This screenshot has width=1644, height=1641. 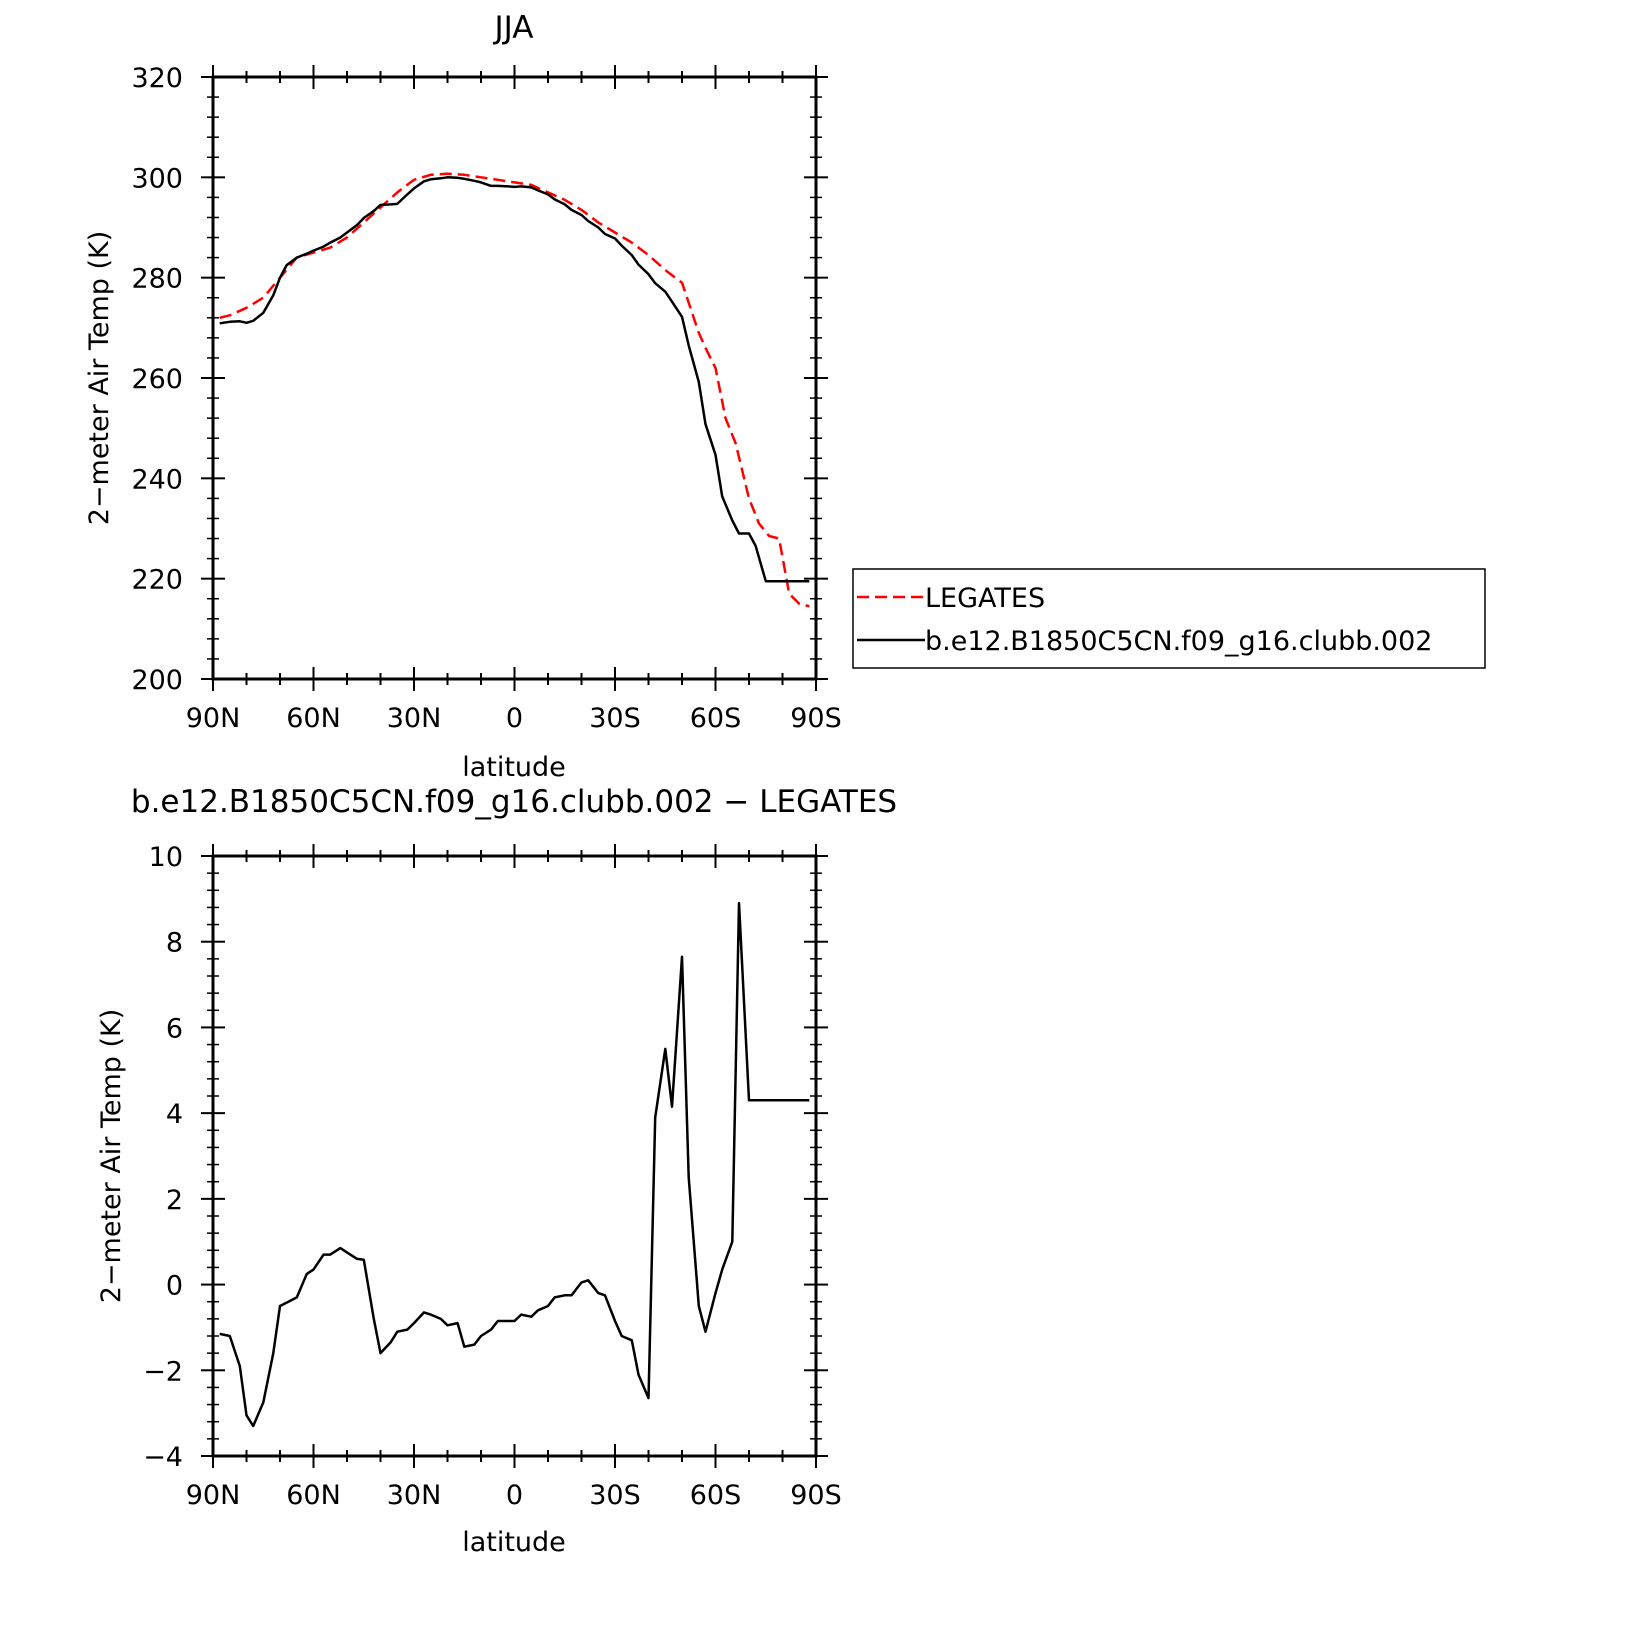 I want to click on top-y-tick-labels: 200 220 240 260 280 300 320, so click(x=157, y=379).